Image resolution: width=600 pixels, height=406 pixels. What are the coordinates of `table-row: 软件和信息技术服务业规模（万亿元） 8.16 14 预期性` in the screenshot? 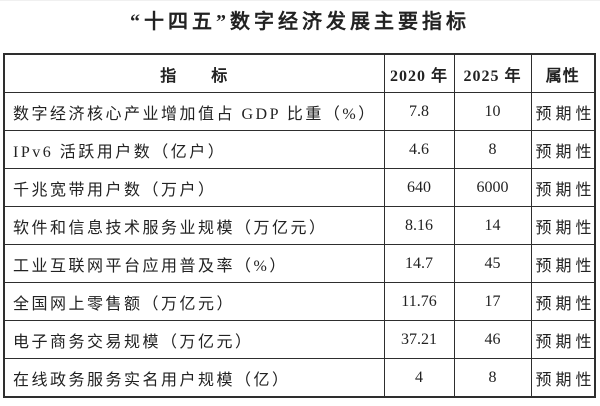 It's located at (299, 225).